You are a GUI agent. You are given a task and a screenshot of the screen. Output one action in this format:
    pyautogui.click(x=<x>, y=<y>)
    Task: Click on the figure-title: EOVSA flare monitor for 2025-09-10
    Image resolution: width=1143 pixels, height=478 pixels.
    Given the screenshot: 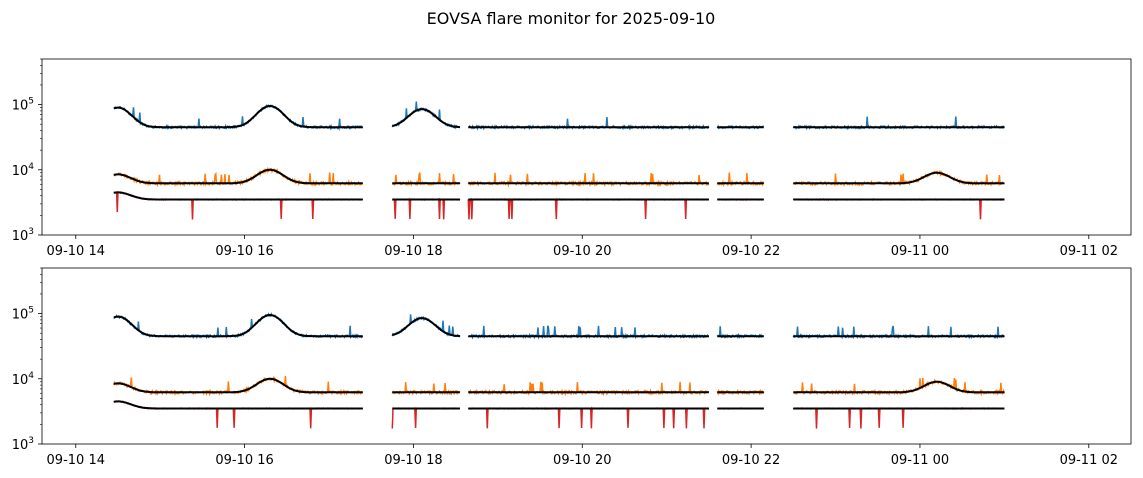 What is the action you would take?
    pyautogui.click(x=571, y=18)
    